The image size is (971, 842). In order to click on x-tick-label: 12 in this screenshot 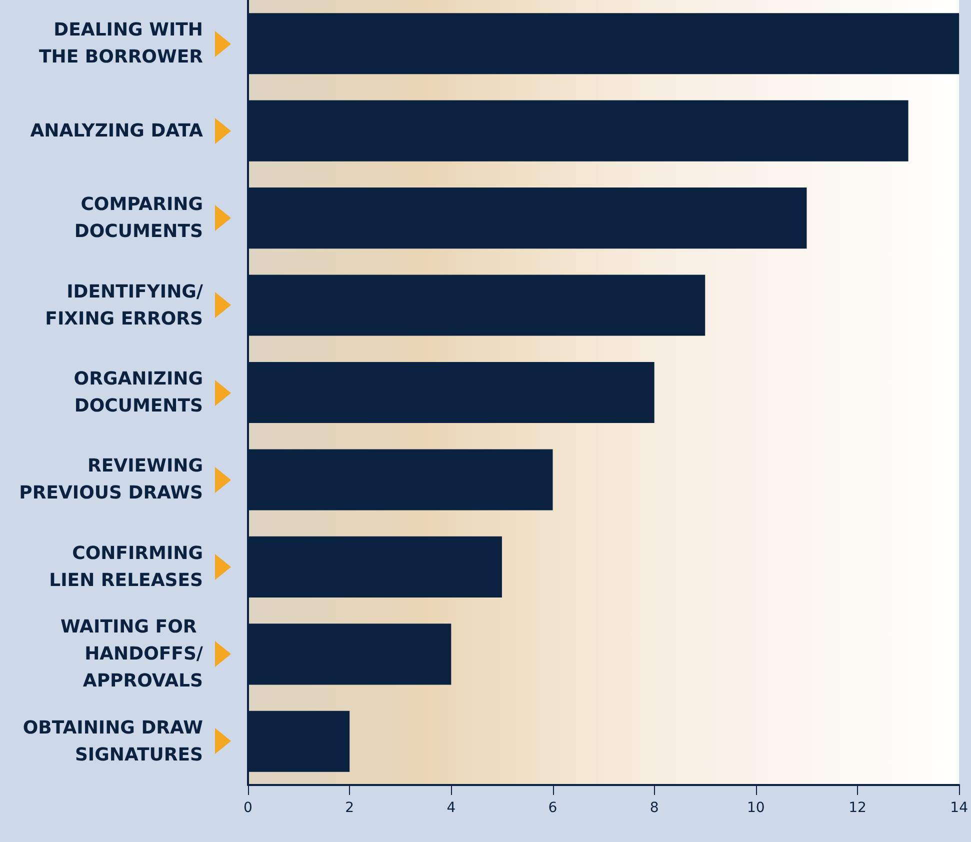, I will do `click(857, 808)`.